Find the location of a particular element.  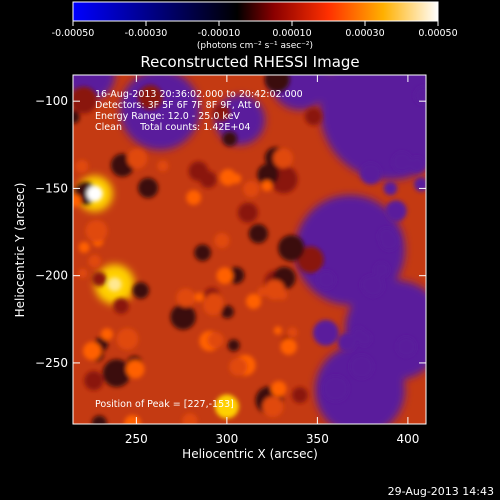

clean-counts-label: Clean Total counts: 1.42E+04 is located at coordinates (172, 127).